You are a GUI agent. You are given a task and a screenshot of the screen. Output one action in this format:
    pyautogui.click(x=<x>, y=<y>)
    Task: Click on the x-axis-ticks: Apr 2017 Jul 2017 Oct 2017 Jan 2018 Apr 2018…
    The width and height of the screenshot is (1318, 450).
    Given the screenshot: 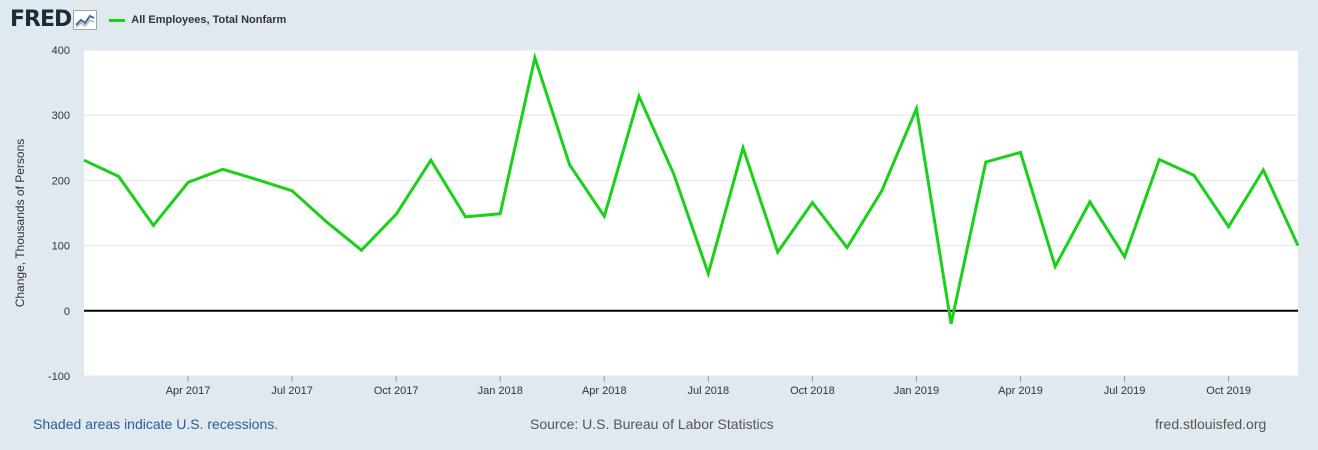 What is the action you would take?
    pyautogui.click(x=708, y=386)
    